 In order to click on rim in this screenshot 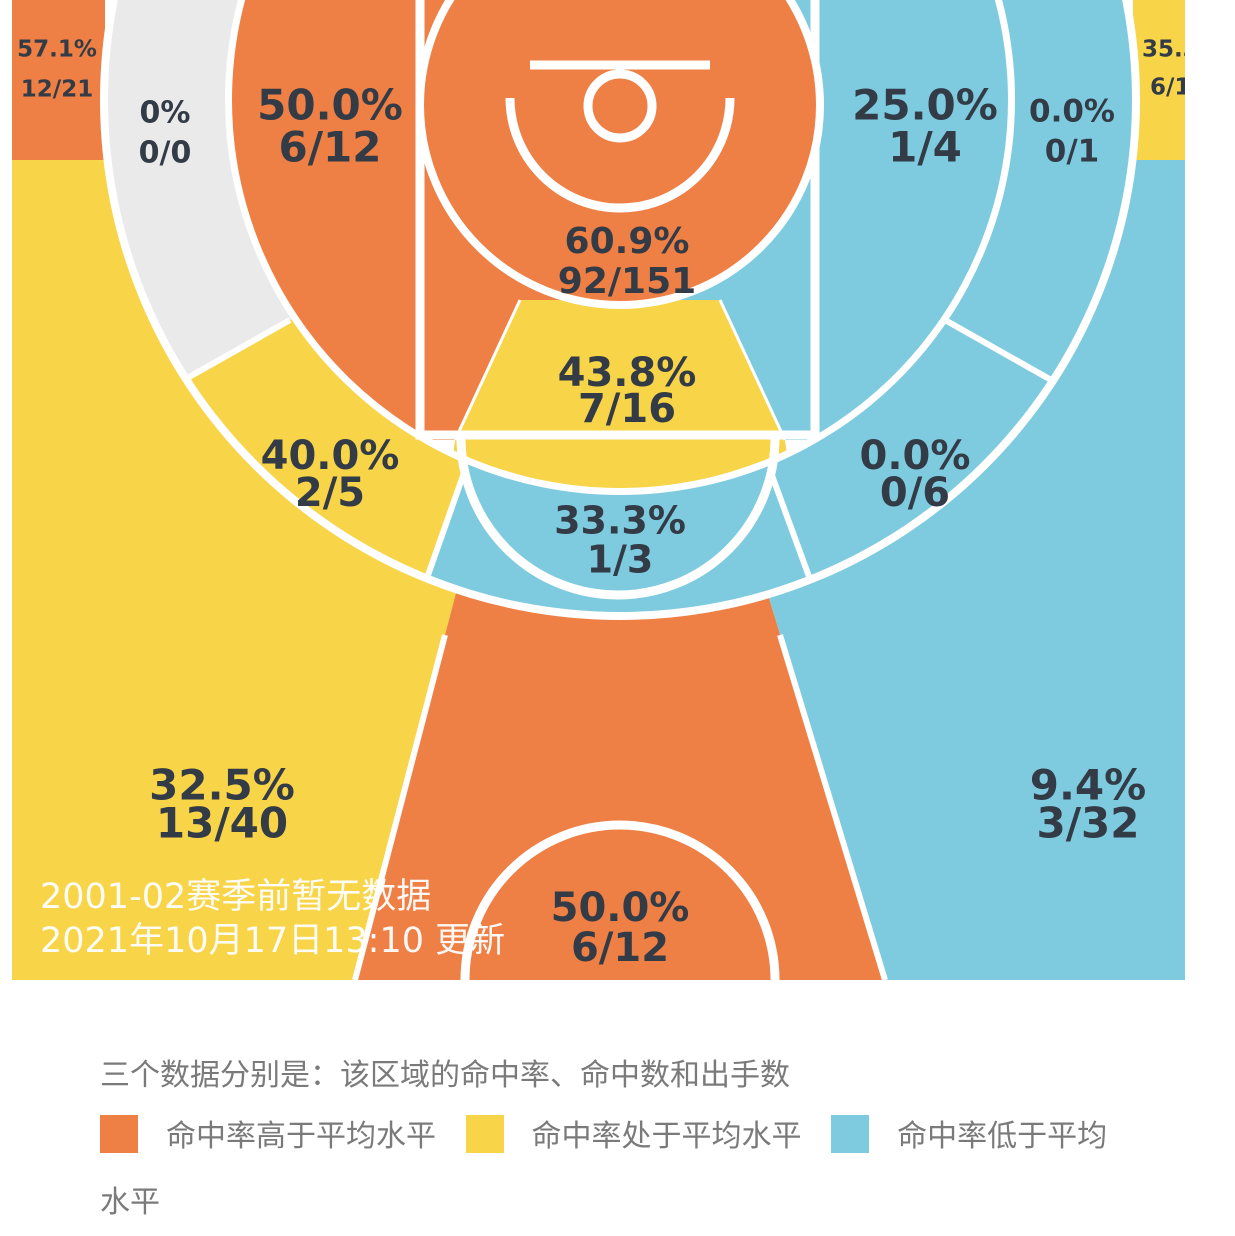, I will do `click(620, 106)`.